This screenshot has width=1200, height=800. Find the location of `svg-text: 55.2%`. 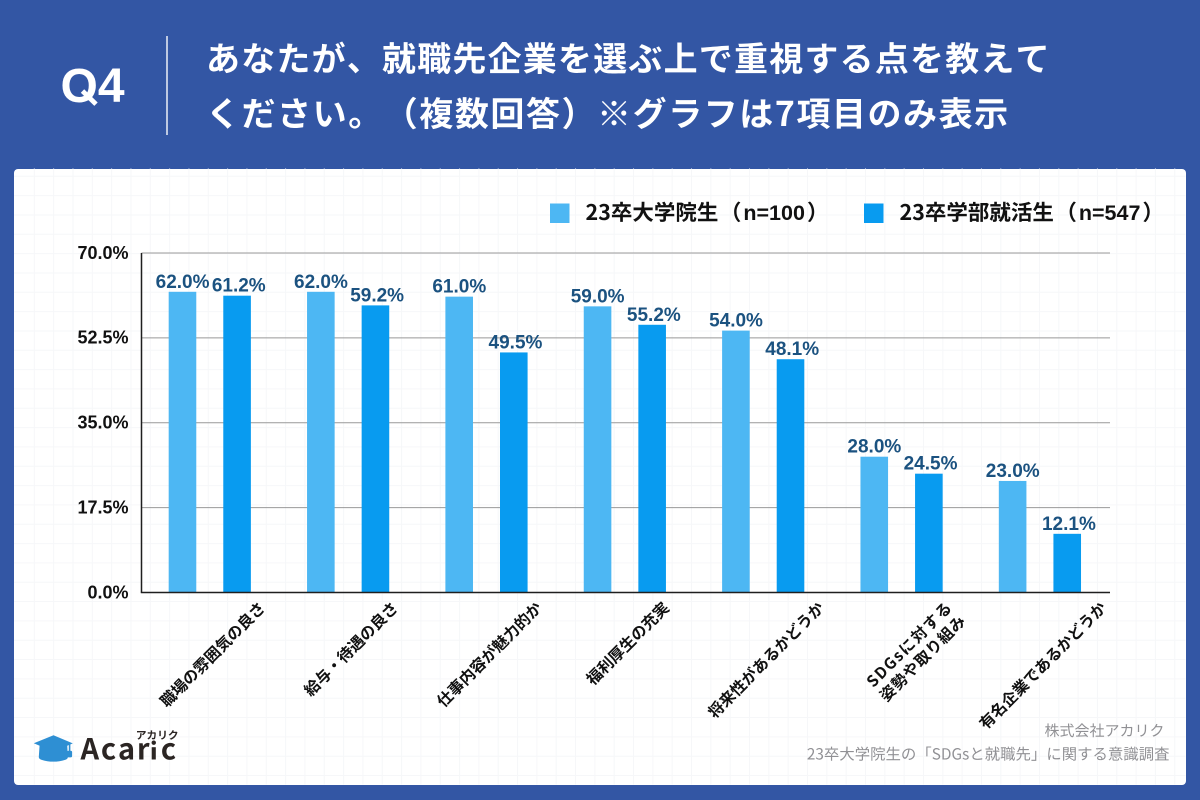

svg-text: 55.2% is located at coordinates (654, 315).